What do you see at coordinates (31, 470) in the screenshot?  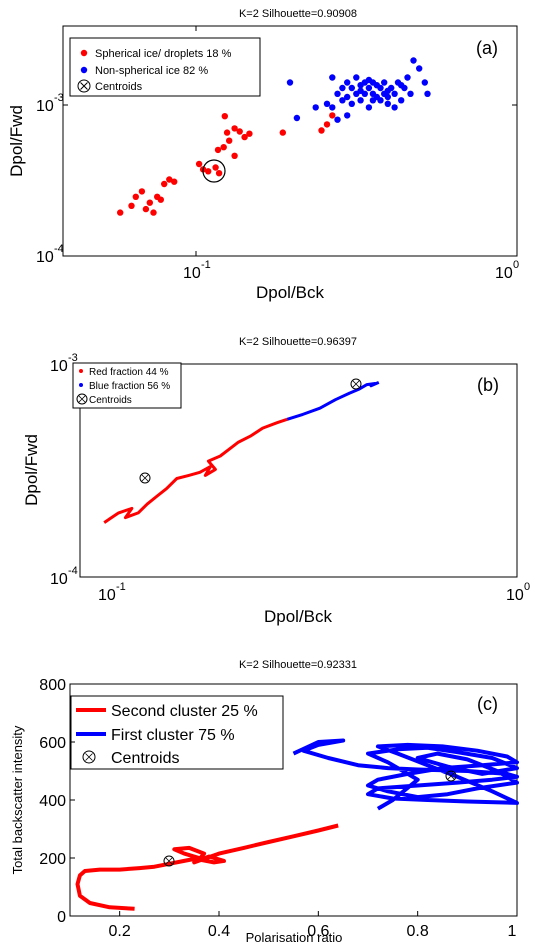 I see `panel-b-ylabel: Dpol/Fwd` at bounding box center [31, 470].